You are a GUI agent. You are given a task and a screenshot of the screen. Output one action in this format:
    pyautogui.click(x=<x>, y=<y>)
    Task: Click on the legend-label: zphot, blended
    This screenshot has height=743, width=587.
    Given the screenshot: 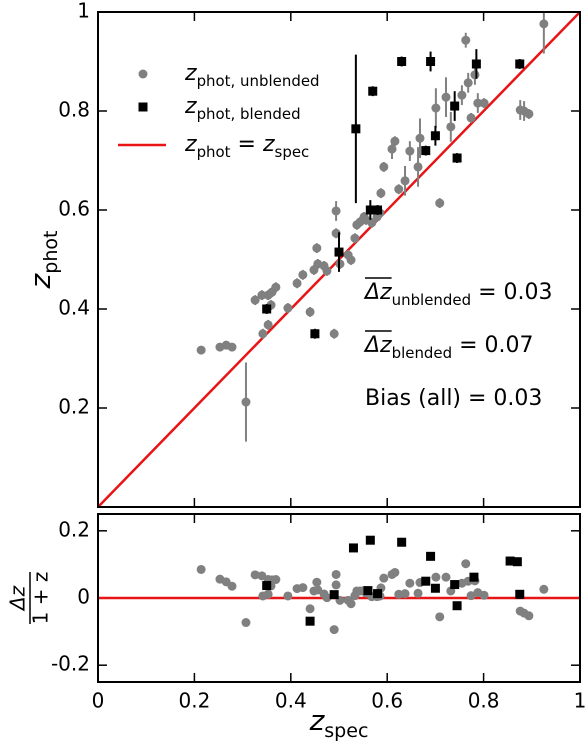 What is the action you would take?
    pyautogui.click(x=242, y=108)
    